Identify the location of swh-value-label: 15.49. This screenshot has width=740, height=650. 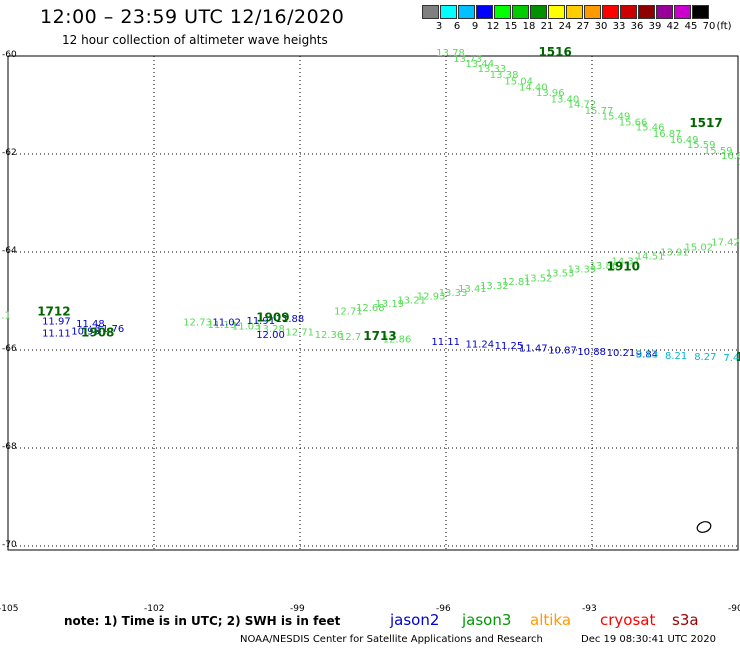
(616, 117).